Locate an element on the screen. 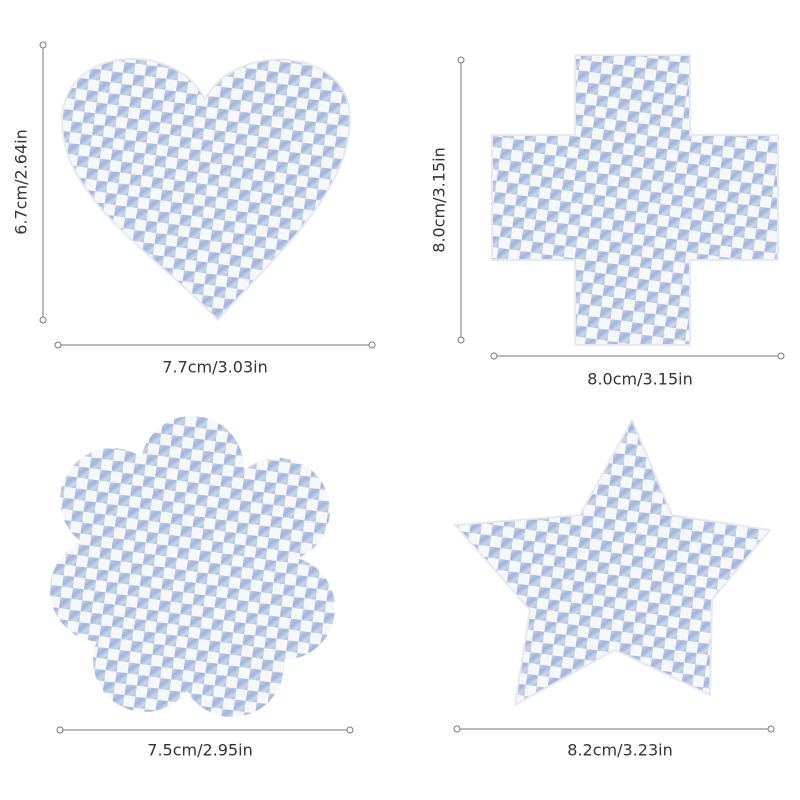 The height and width of the screenshot is (800, 800). flower-sticker is located at coordinates (192, 566).